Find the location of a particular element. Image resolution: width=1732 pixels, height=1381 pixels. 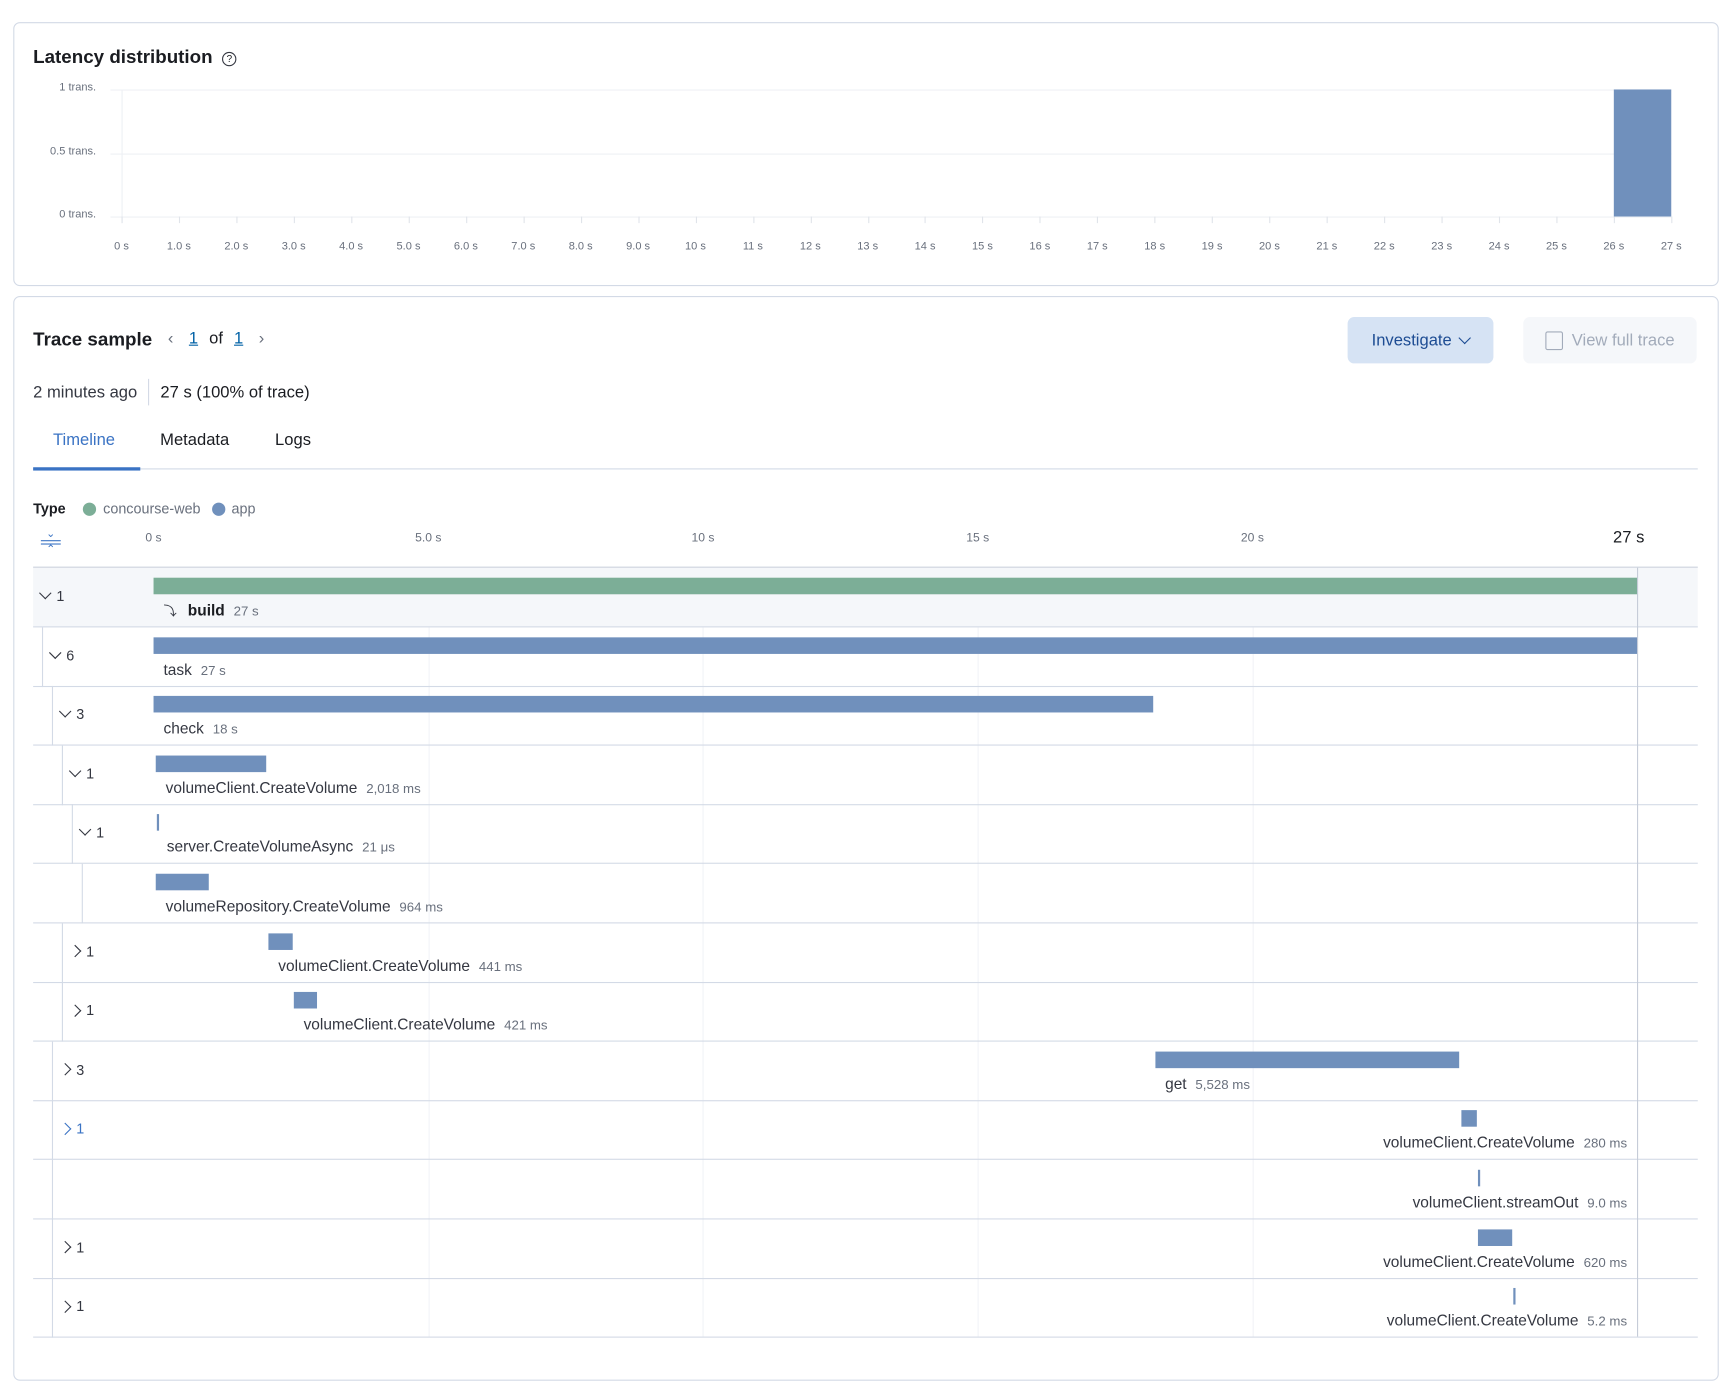

span-row: volumeRepository.CreateVolume 964 ms is located at coordinates (865, 893).